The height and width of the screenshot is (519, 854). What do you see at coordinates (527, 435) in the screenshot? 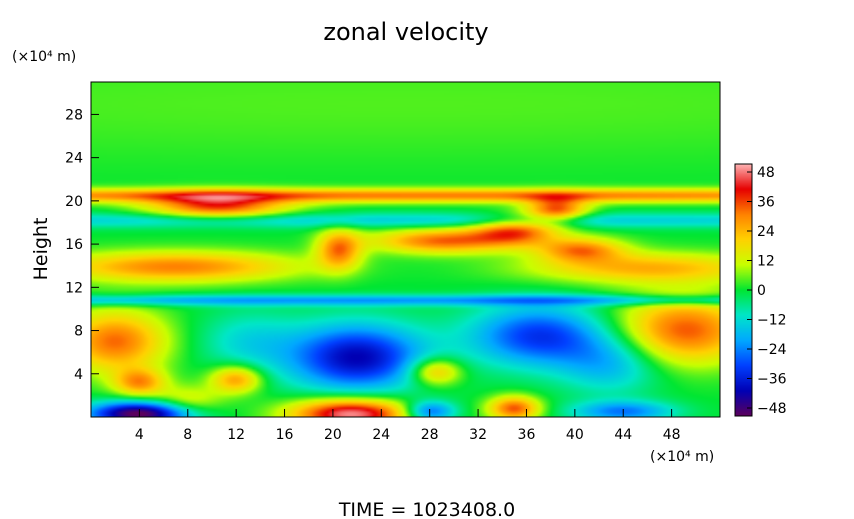
I see `x-tick-label: 36` at bounding box center [527, 435].